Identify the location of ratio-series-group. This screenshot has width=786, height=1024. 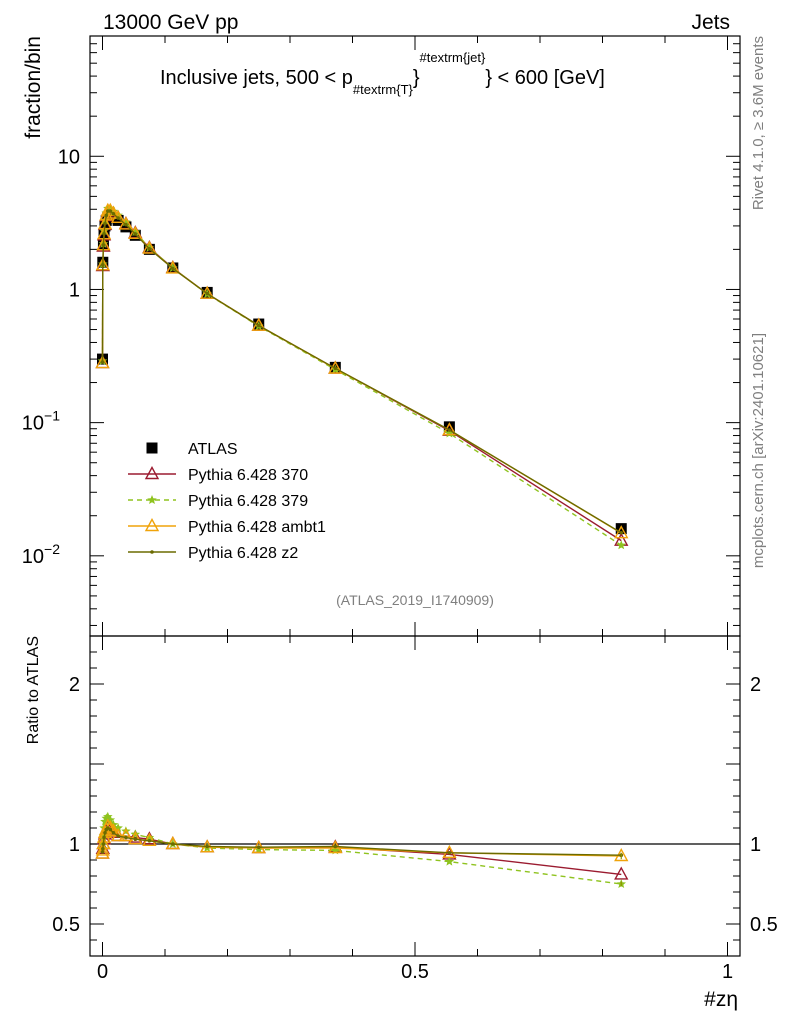
(362, 849).